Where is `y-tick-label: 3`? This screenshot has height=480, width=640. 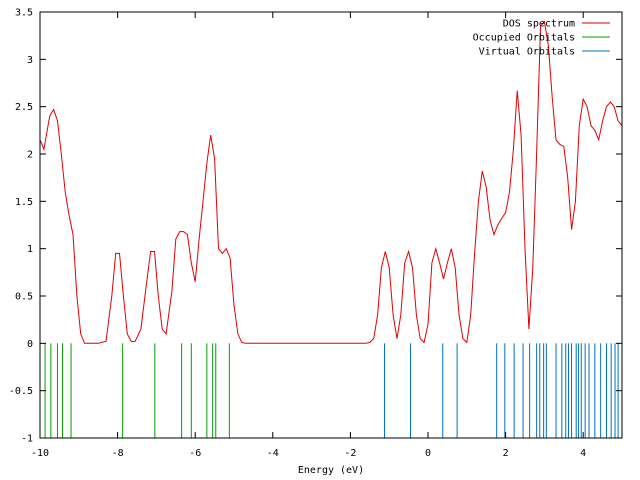 y-tick-label: 3 is located at coordinates (30, 60).